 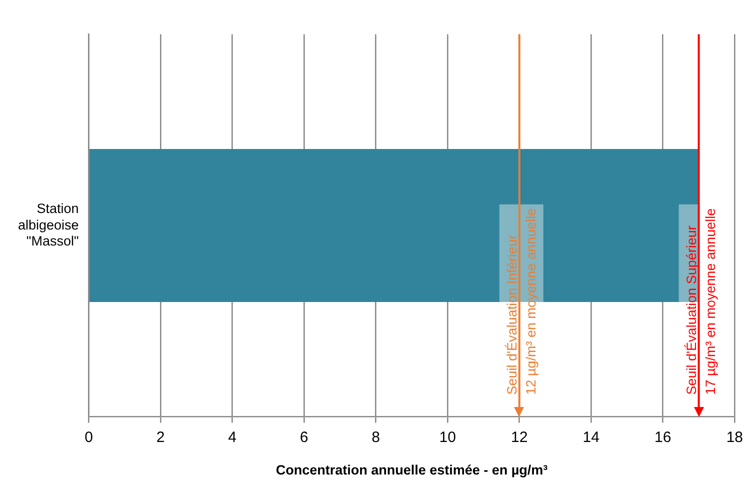 What do you see at coordinates (519, 437) in the screenshot?
I see `x-tick-label: 12` at bounding box center [519, 437].